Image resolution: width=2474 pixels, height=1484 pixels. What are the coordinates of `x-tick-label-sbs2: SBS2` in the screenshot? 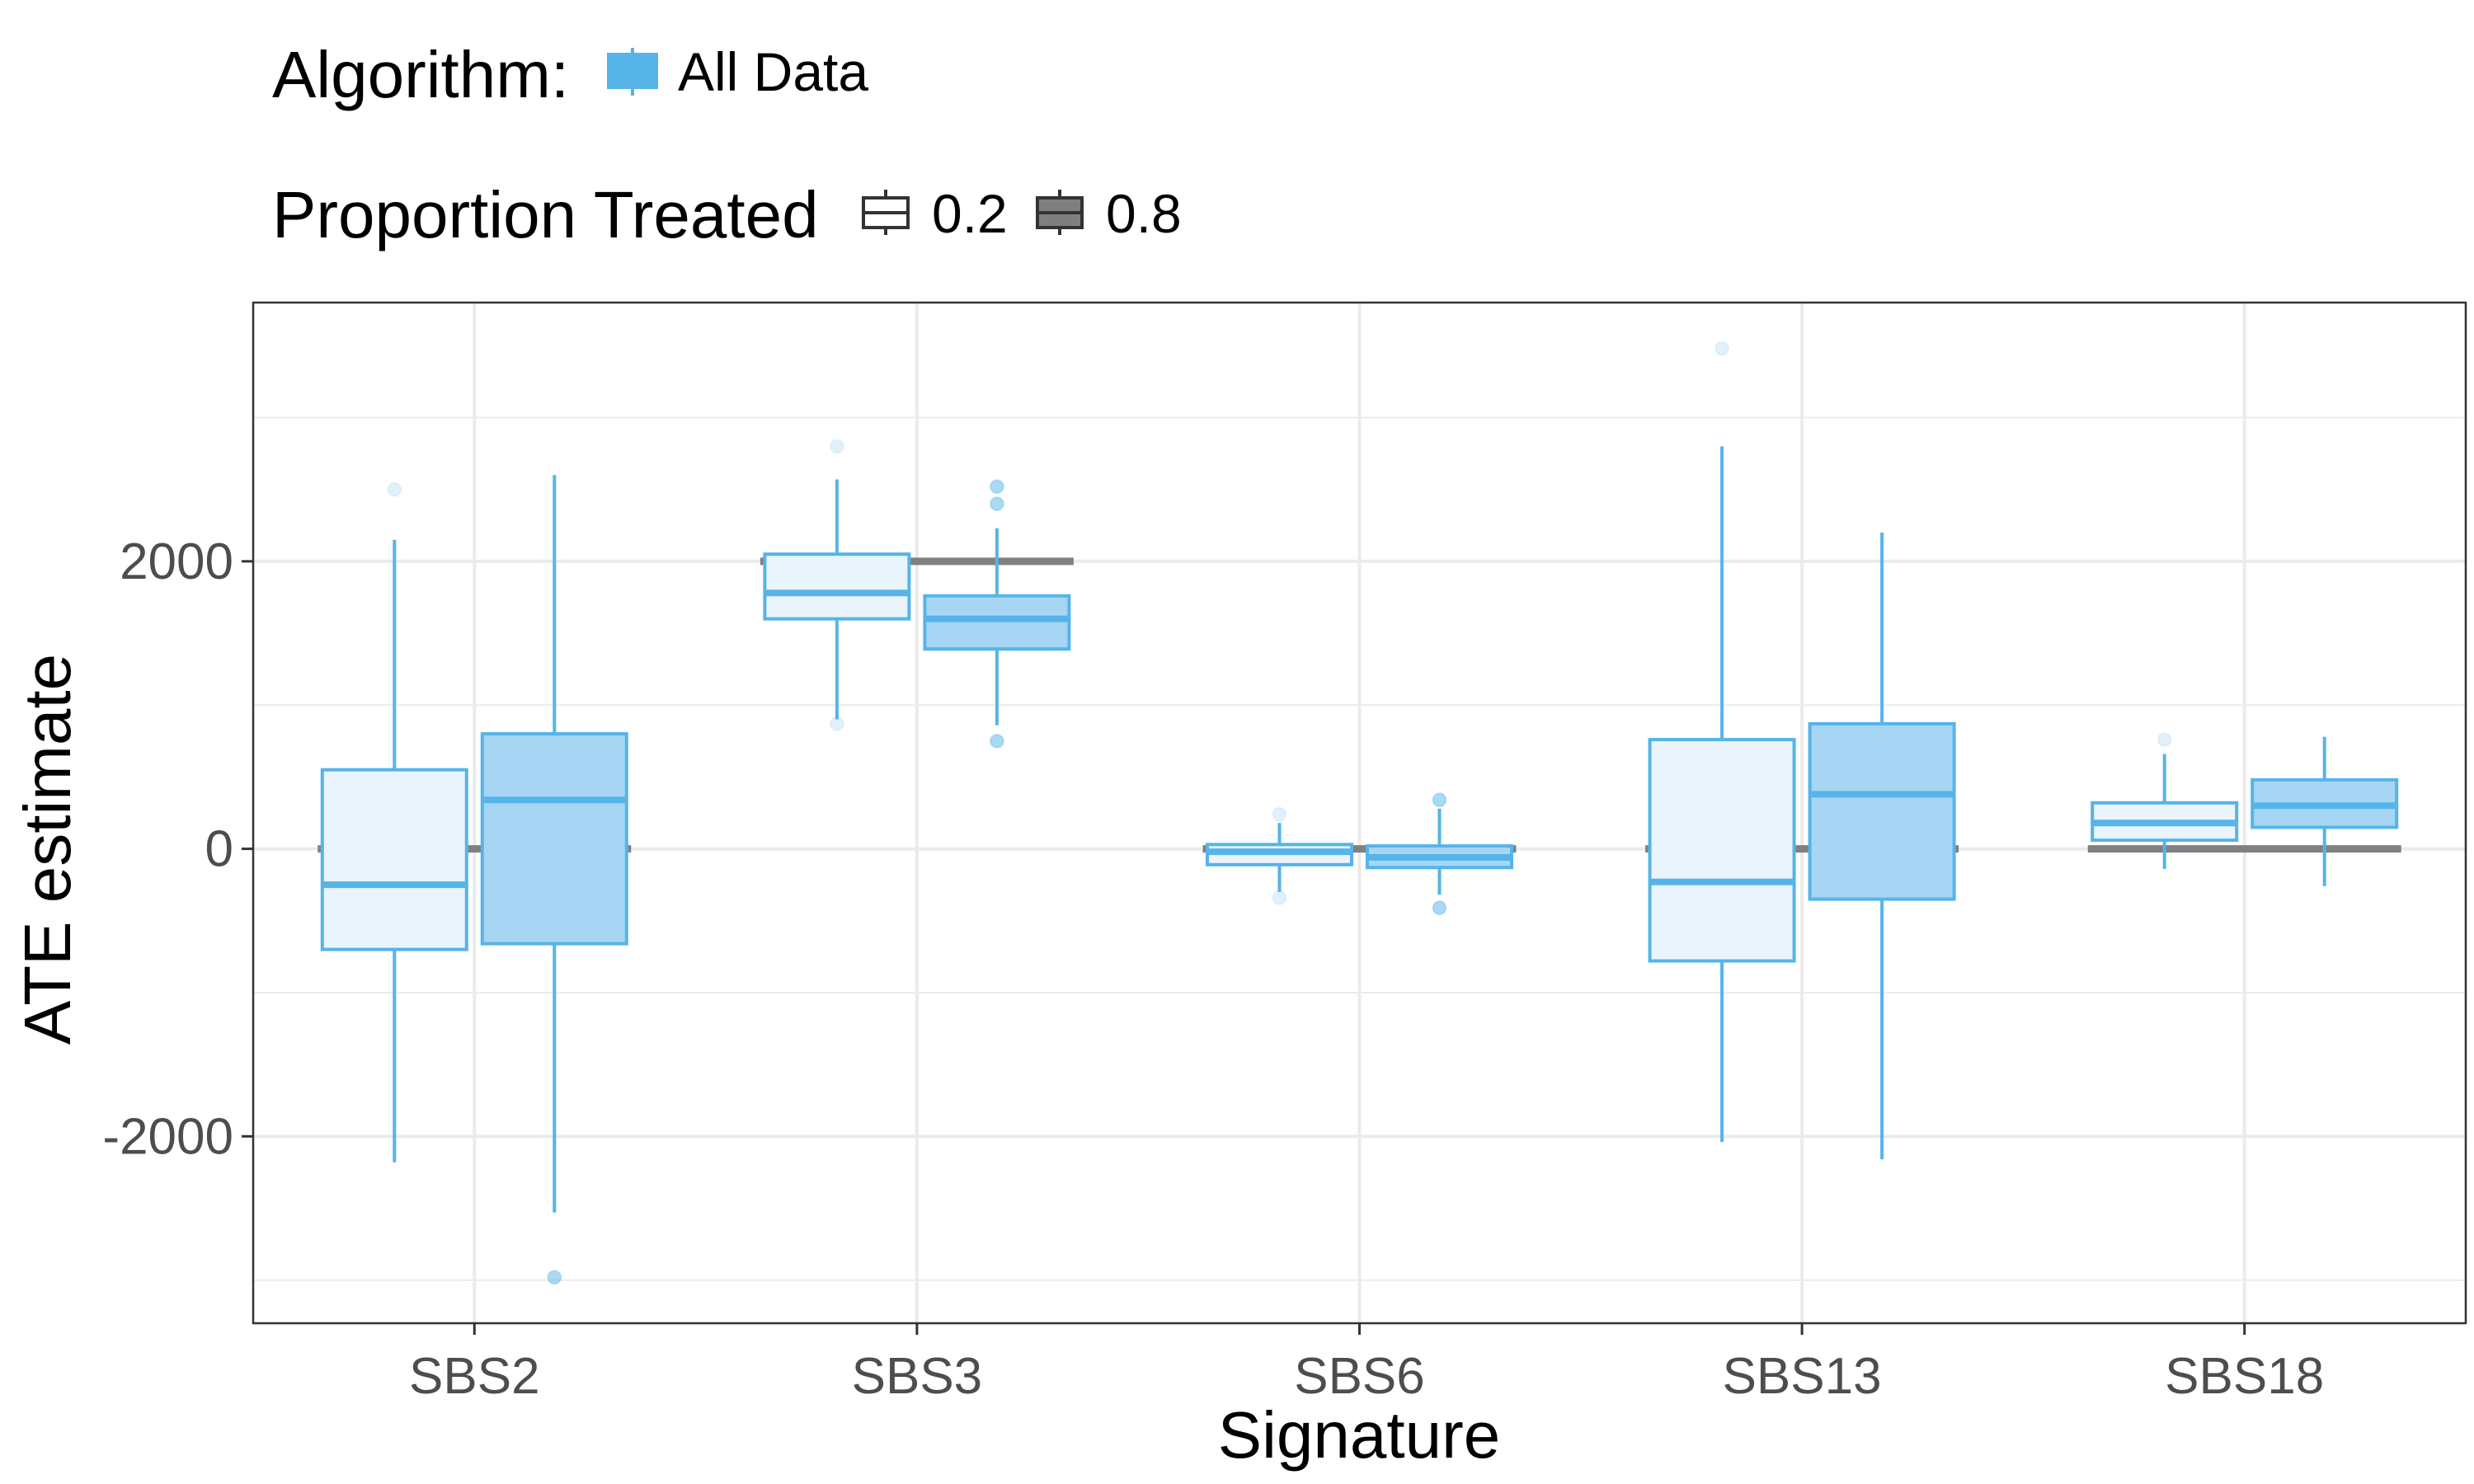 It's located at (474, 1376).